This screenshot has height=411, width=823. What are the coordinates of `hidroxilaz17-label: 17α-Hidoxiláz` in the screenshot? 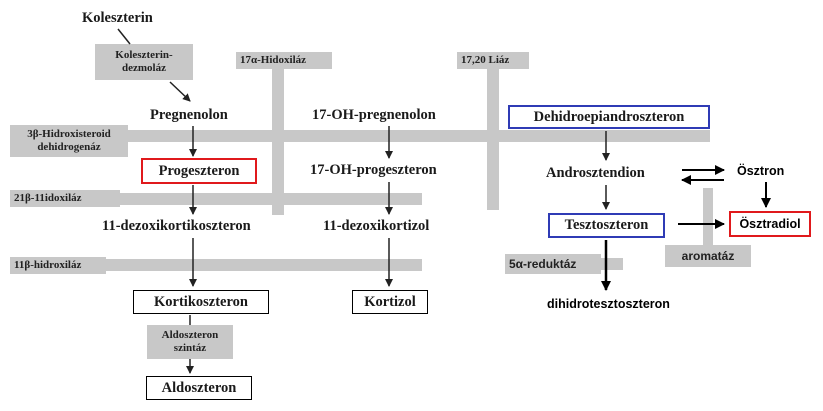 It's located at (284, 60).